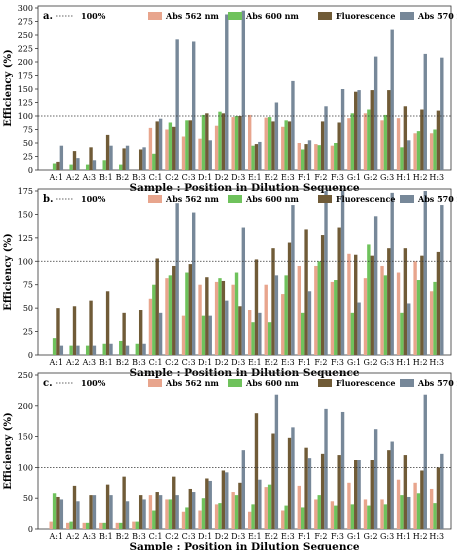  I want to click on x-tick-label: A:3, so click(89, 362).